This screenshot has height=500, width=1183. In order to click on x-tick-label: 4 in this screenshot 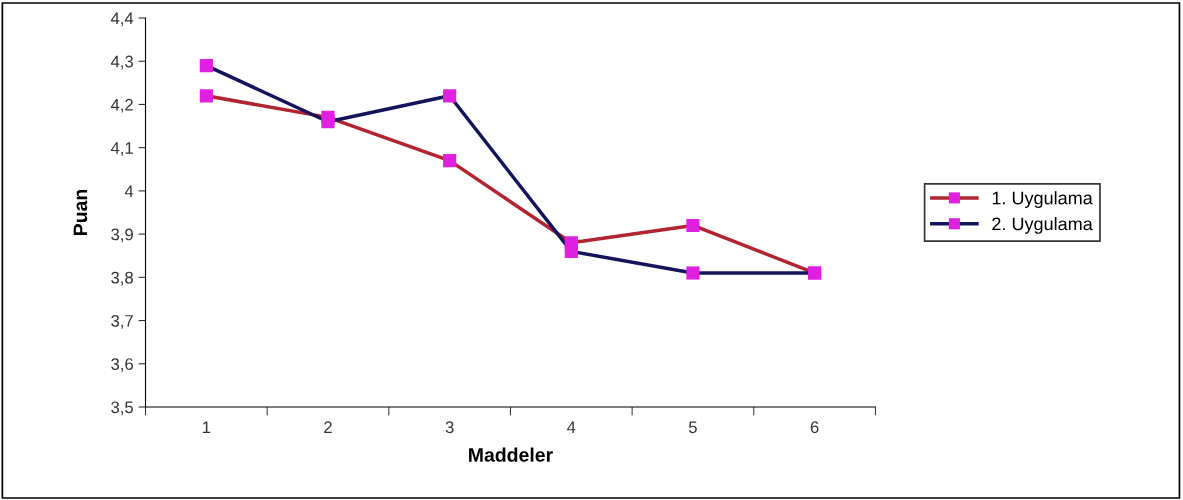, I will do `click(571, 427)`.